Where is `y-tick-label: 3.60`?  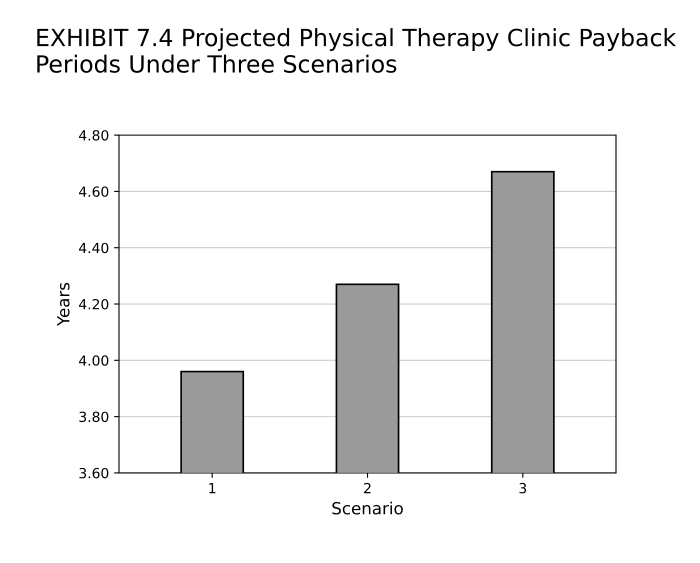
y-tick-label: 3.60 is located at coordinates (93, 473).